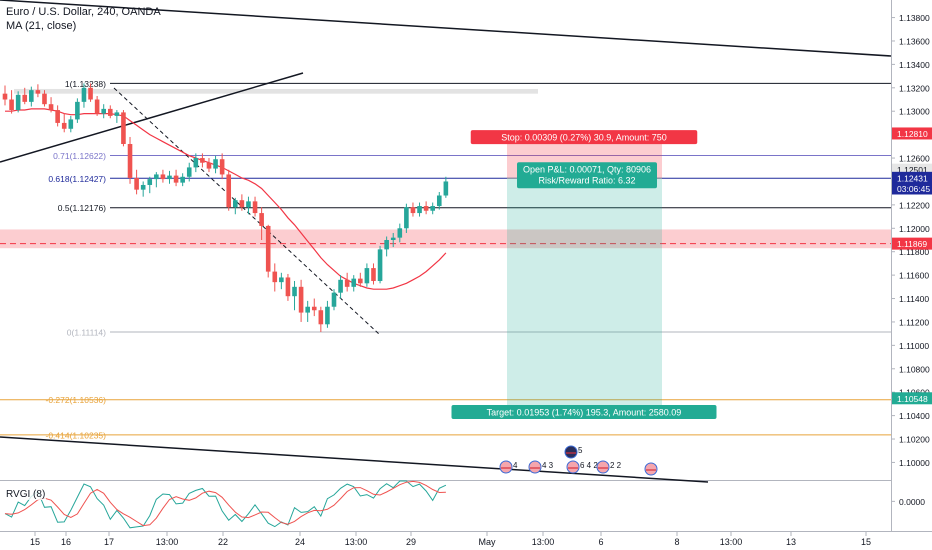 The width and height of the screenshot is (932, 550). I want to click on stop-label: Stop: 0.00309 (0.27%) 30.9, Amount: 750, so click(584, 137).